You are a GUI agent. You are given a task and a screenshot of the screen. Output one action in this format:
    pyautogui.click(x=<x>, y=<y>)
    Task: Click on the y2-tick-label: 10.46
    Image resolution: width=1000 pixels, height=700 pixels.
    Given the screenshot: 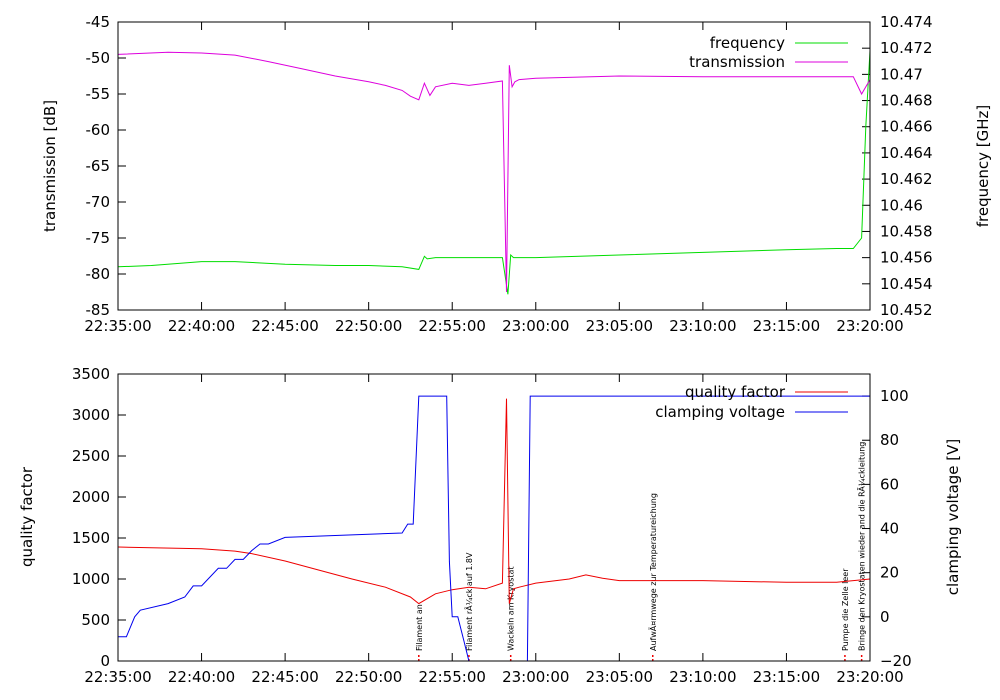 What is the action you would take?
    pyautogui.click(x=901, y=205)
    